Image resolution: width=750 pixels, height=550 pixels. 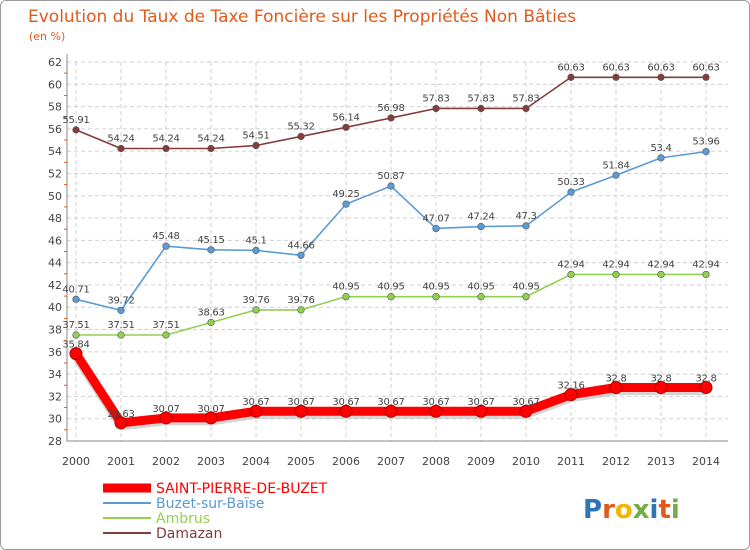 What do you see at coordinates (120, 414) in the screenshot?
I see `data-label: 29.63` at bounding box center [120, 414].